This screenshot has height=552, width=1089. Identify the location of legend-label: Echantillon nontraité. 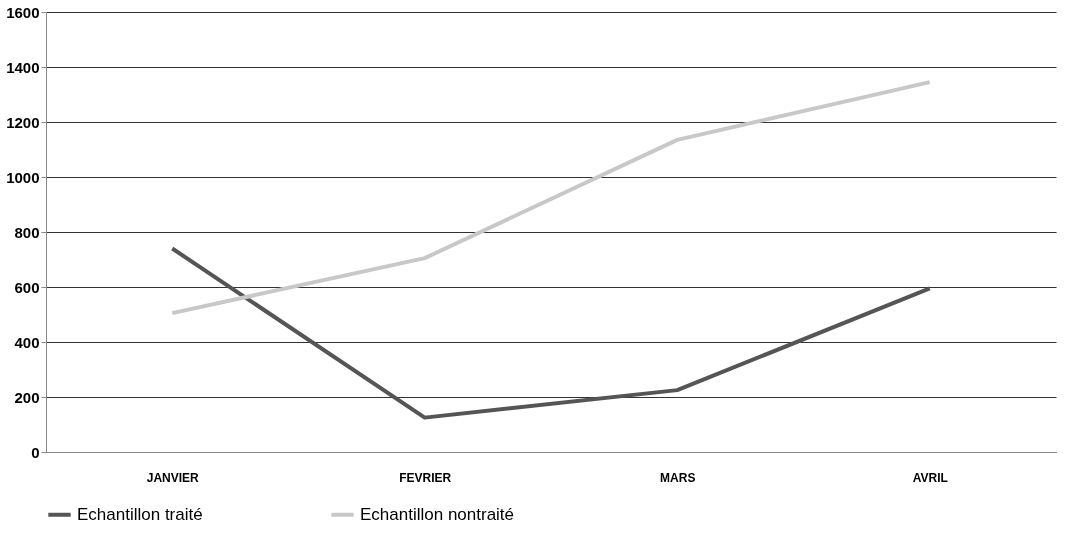
(437, 514).